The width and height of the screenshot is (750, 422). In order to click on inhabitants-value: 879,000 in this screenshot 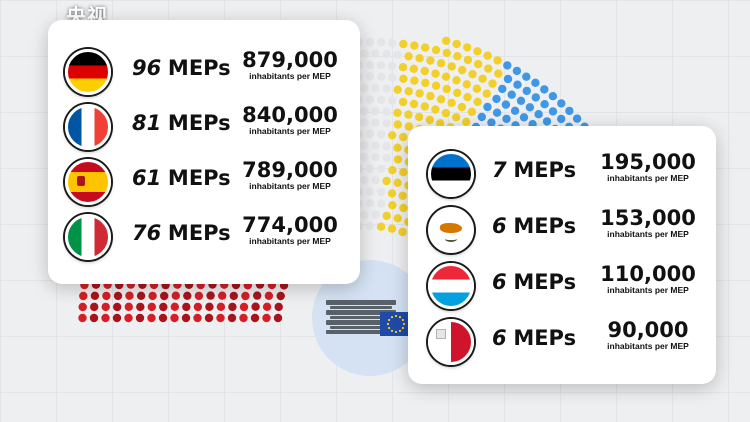, I will do `click(290, 60)`.